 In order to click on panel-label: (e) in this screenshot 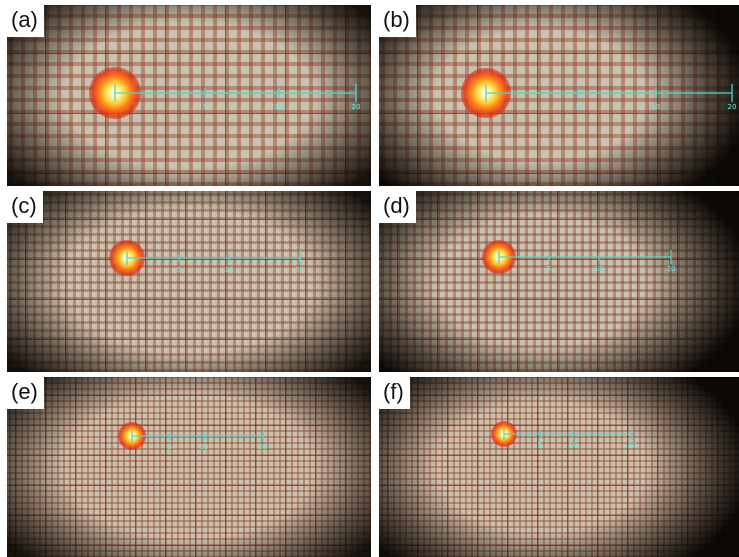, I will do `click(25, 393)`.